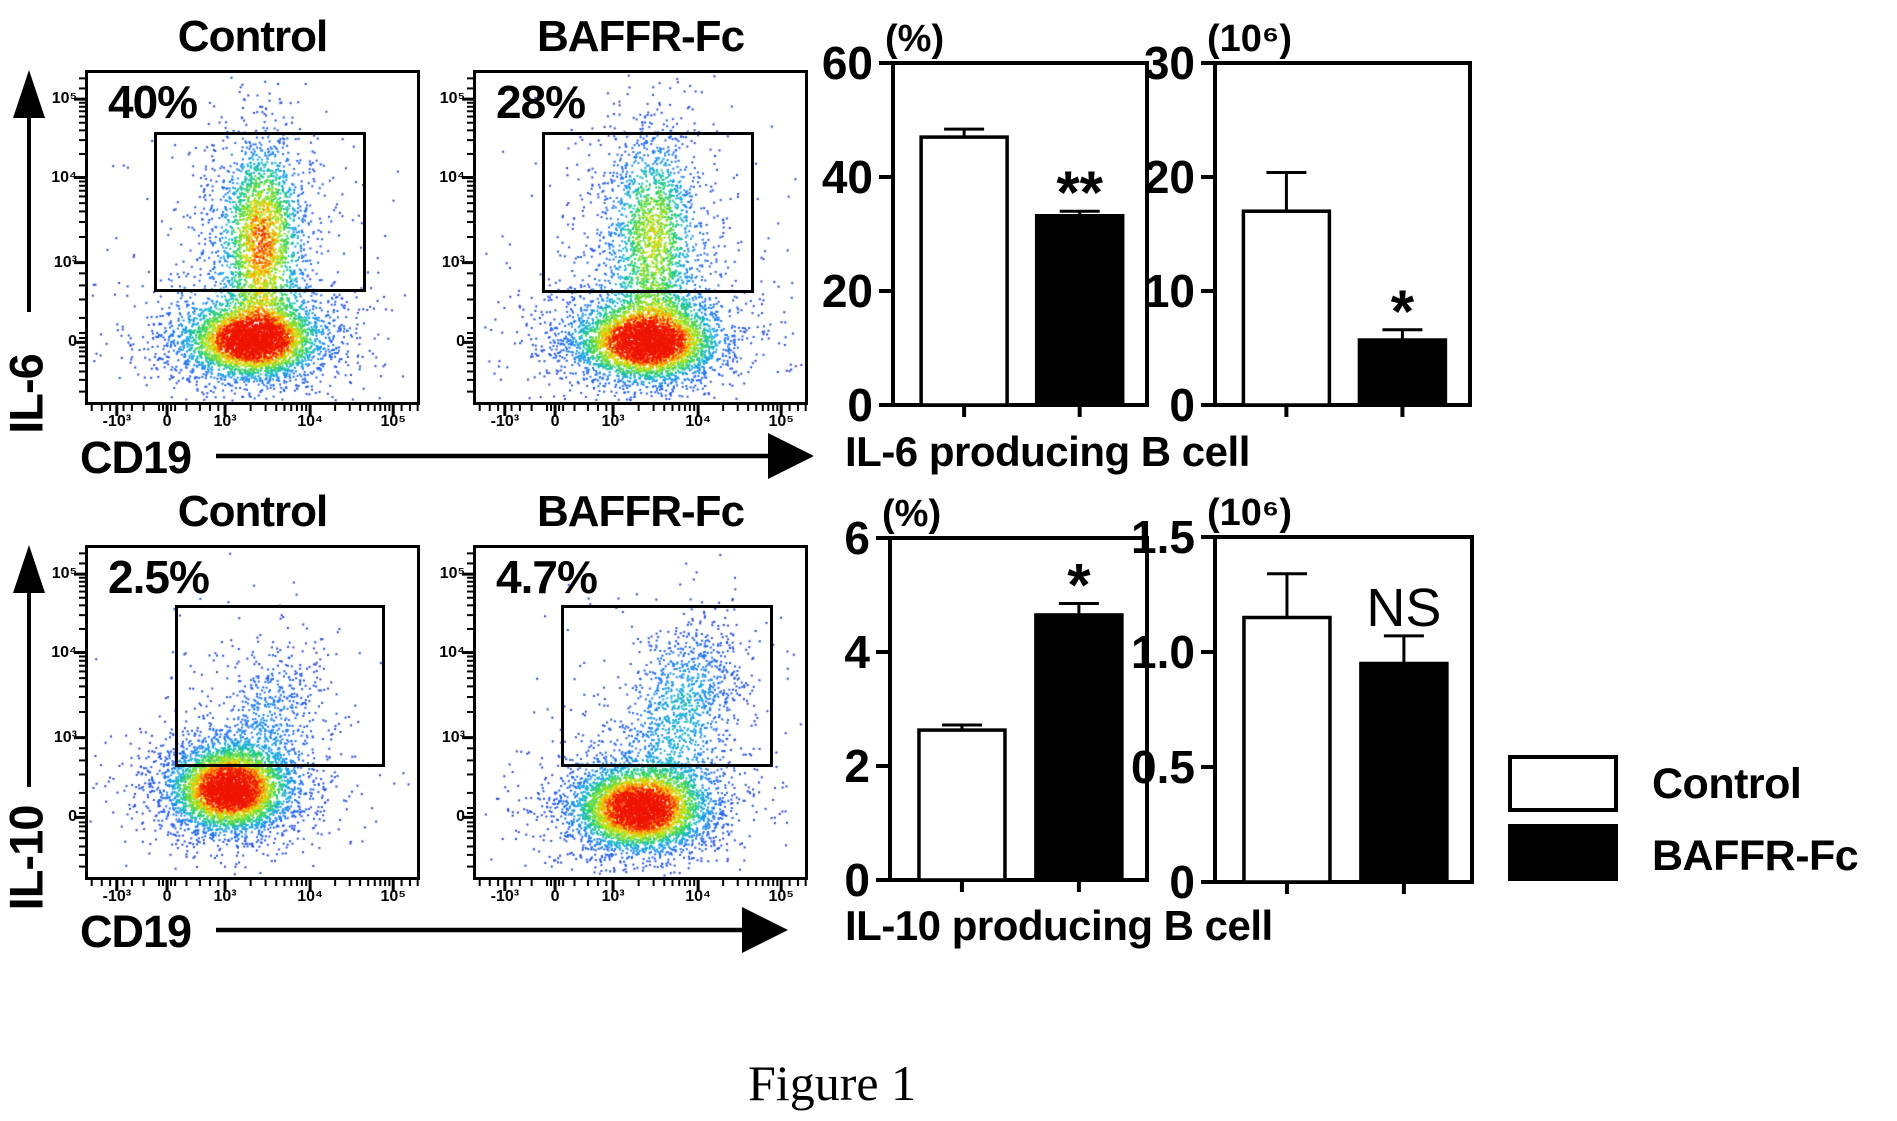  What do you see at coordinates (1727, 784) in the screenshot?
I see `legend-label-control: Control` at bounding box center [1727, 784].